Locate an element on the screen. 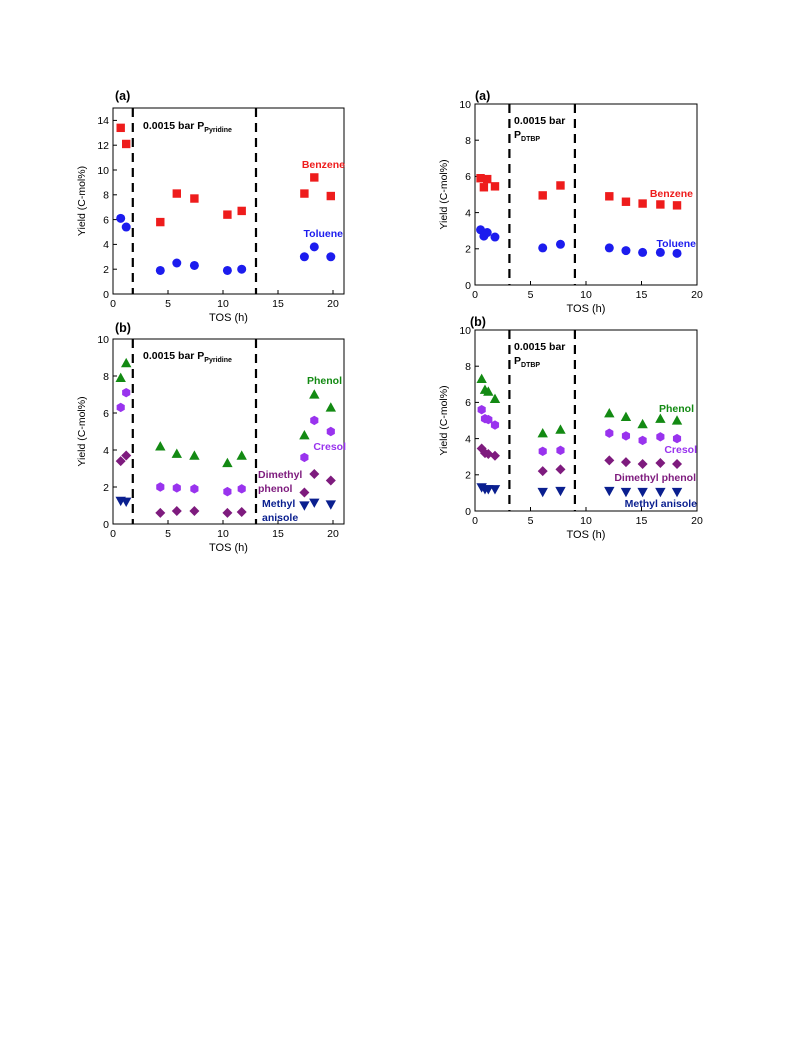 The height and width of the screenshot is (1057, 793). y-tick-label: 14 is located at coordinates (103, 121).